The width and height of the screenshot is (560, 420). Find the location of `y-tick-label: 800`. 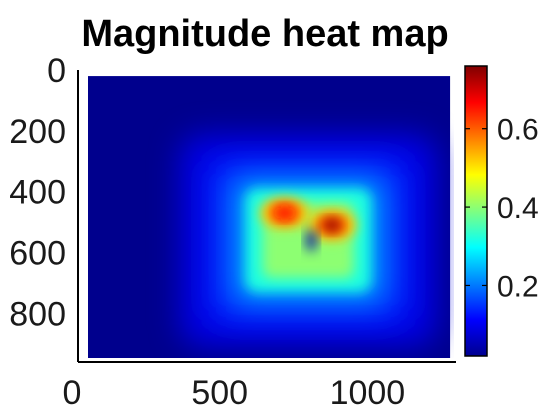

y-tick-label: 800 is located at coordinates (37, 314).